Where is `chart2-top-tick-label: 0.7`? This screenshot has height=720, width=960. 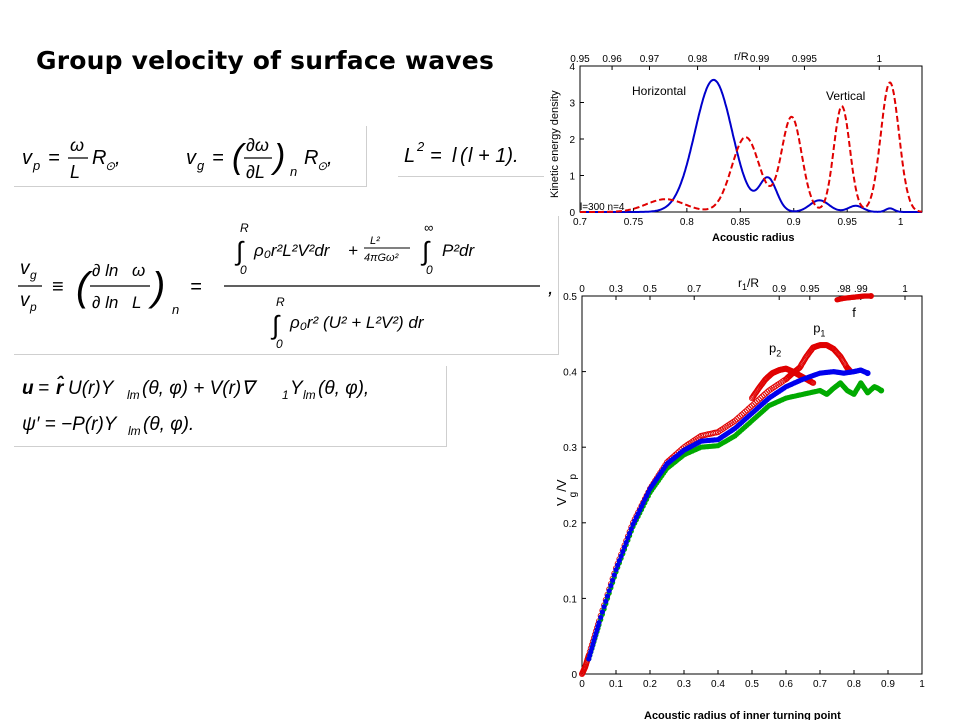 chart2-top-tick-label: 0.7 is located at coordinates (694, 289).